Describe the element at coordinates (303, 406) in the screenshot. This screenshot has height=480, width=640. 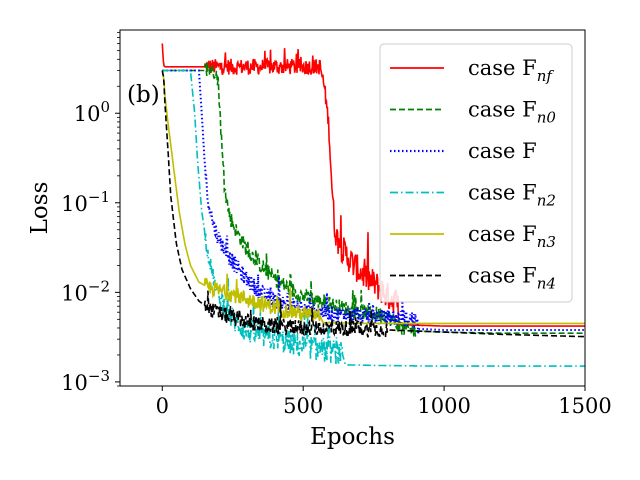
I see `x-tick-label: 500` at that location.